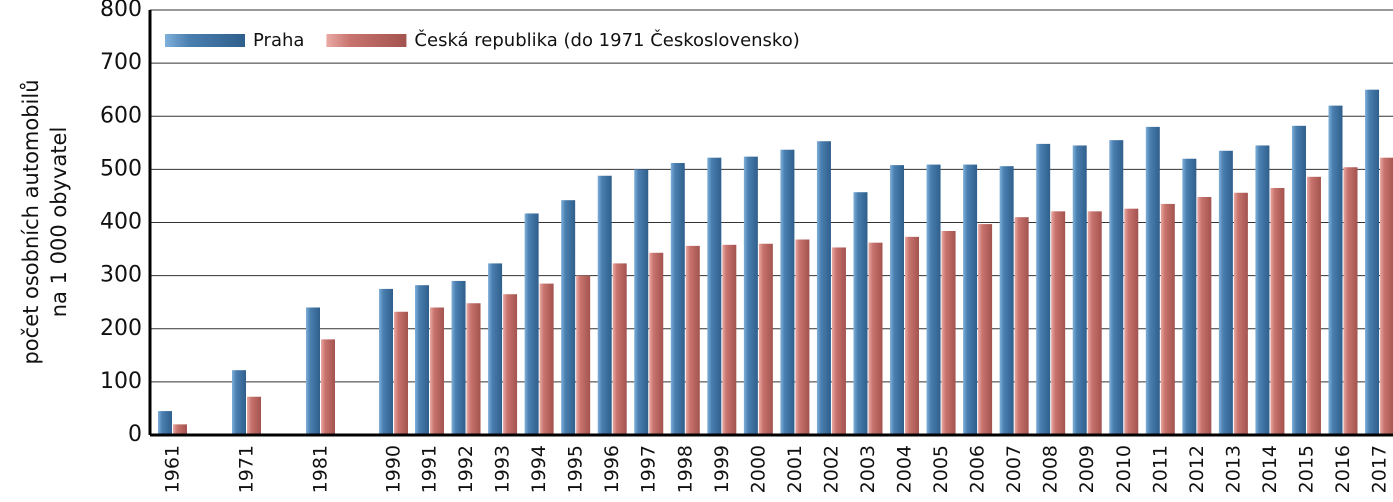 The height and width of the screenshot is (502, 1393). I want to click on x-tick-label: 2011, so click(1160, 469).